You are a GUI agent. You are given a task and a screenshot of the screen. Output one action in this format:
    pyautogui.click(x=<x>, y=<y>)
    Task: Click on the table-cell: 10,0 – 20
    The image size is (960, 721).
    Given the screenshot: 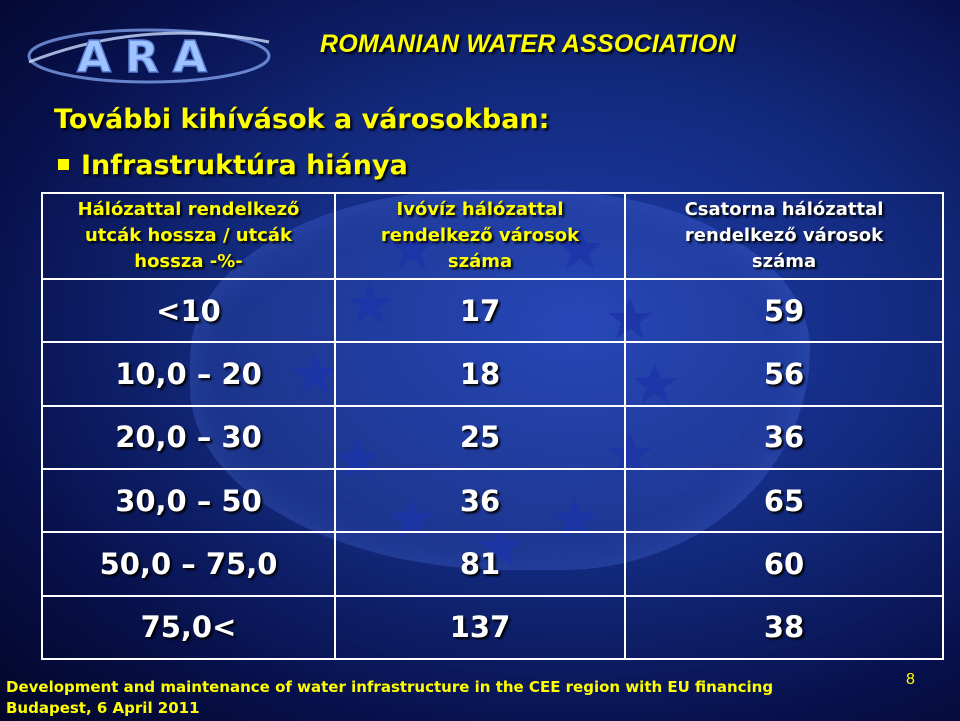 What is the action you would take?
    pyautogui.click(x=188, y=374)
    